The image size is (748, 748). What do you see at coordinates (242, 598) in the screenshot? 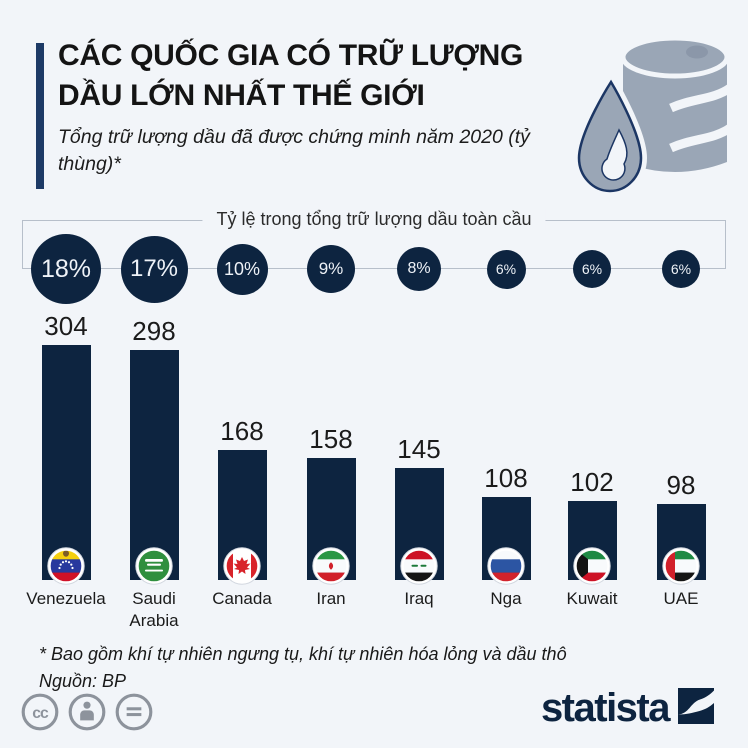
I see `country-label-canada: Canada` at bounding box center [242, 598].